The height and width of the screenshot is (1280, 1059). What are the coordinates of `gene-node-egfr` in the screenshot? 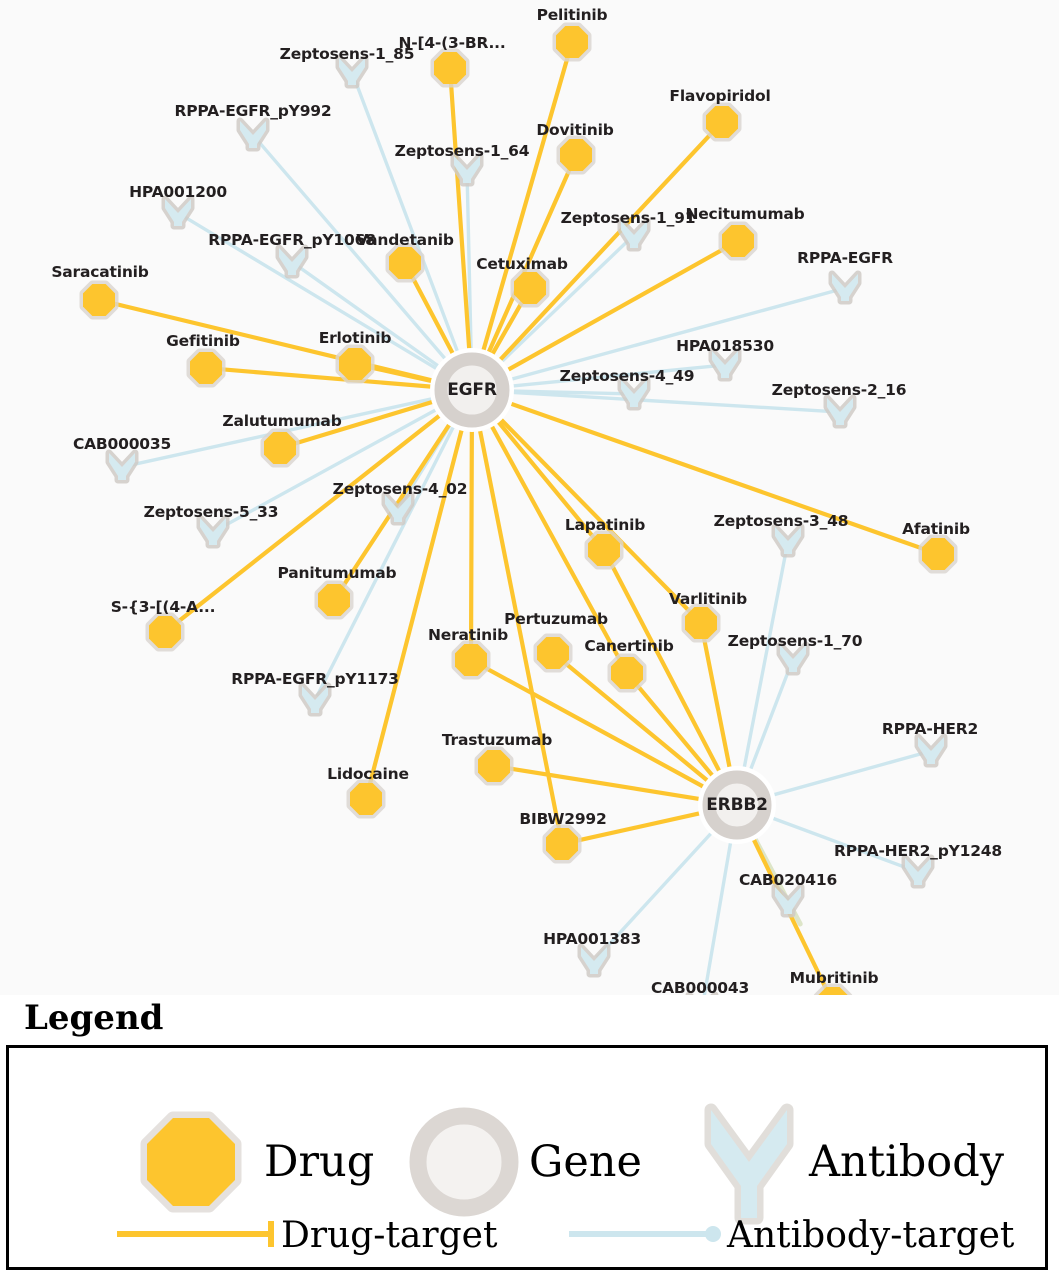 It's located at (472, 390).